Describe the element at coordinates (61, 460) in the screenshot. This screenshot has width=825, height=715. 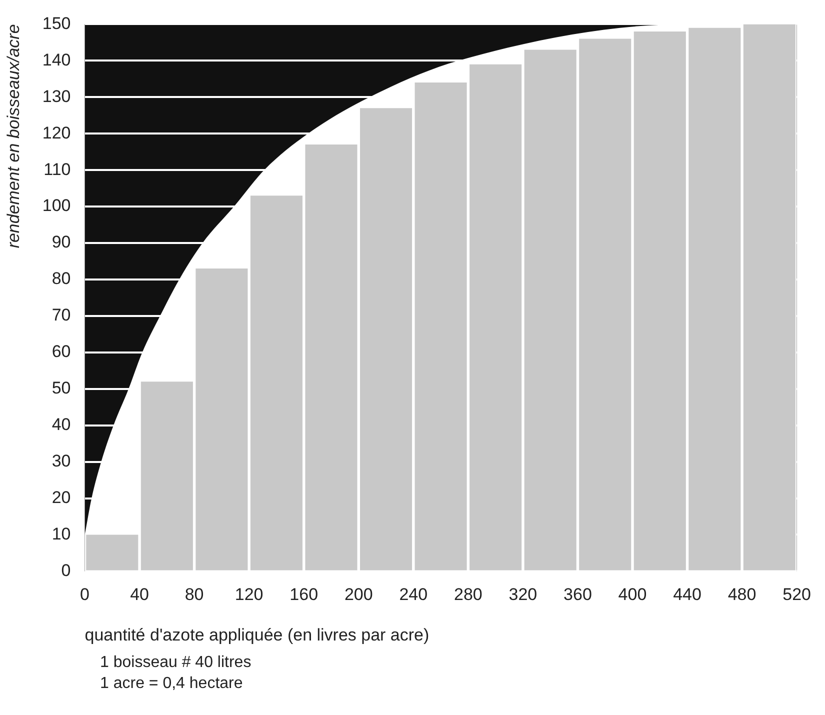
I see `y-tick-label: 30` at that location.